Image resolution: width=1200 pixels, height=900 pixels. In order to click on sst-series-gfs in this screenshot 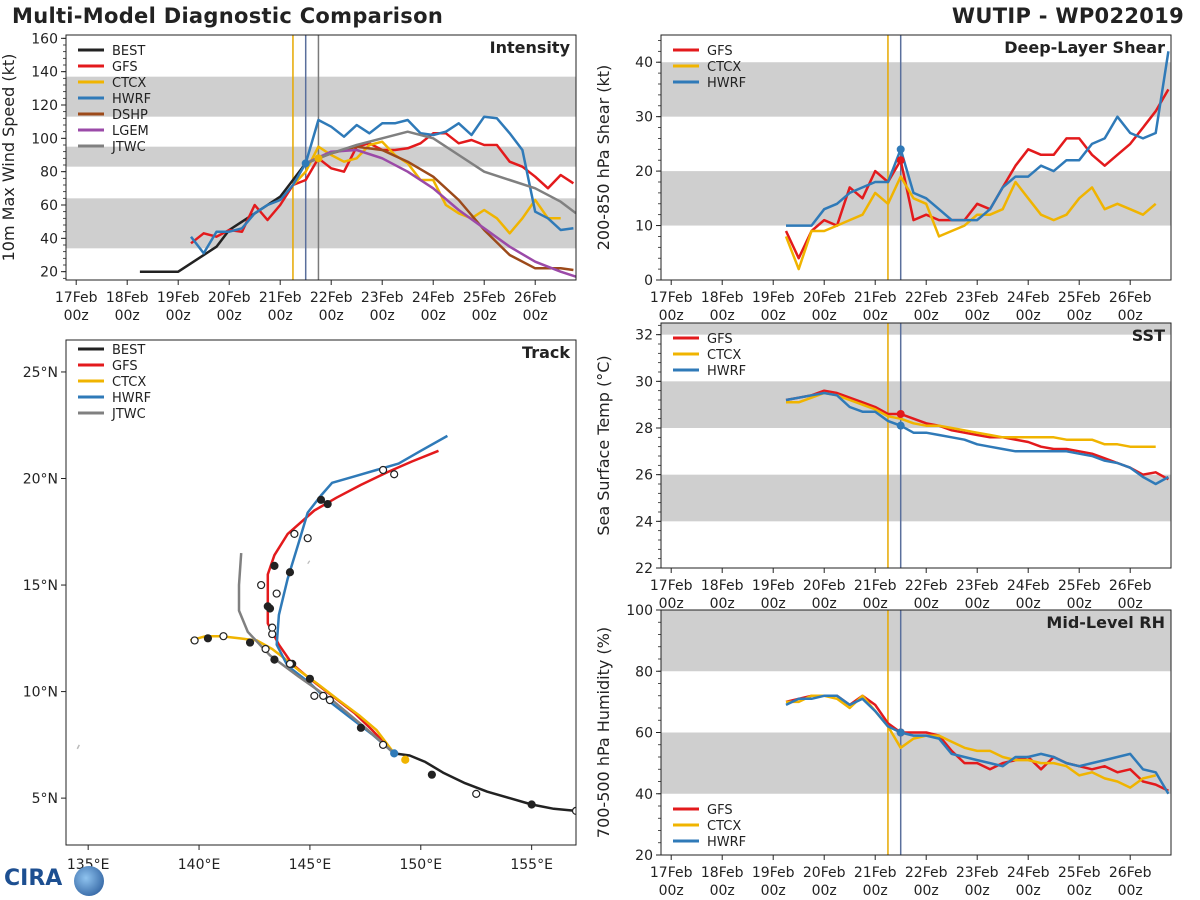, I will do `click(977, 435)`.